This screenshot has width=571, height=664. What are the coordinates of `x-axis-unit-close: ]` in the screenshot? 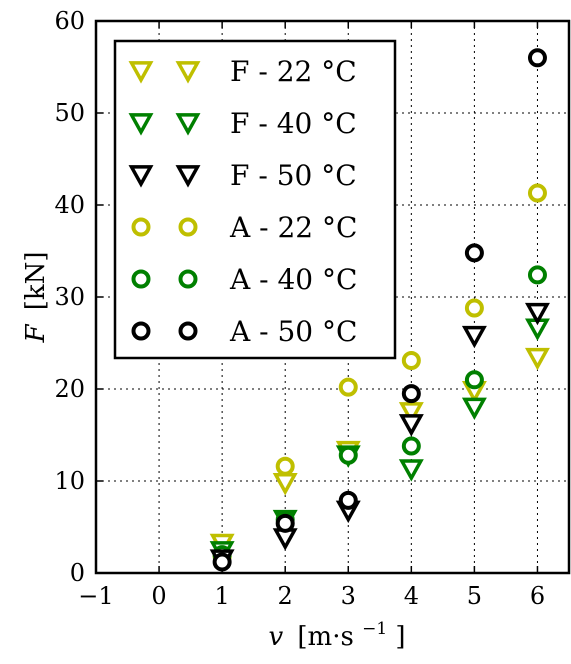 It's located at (400, 637).